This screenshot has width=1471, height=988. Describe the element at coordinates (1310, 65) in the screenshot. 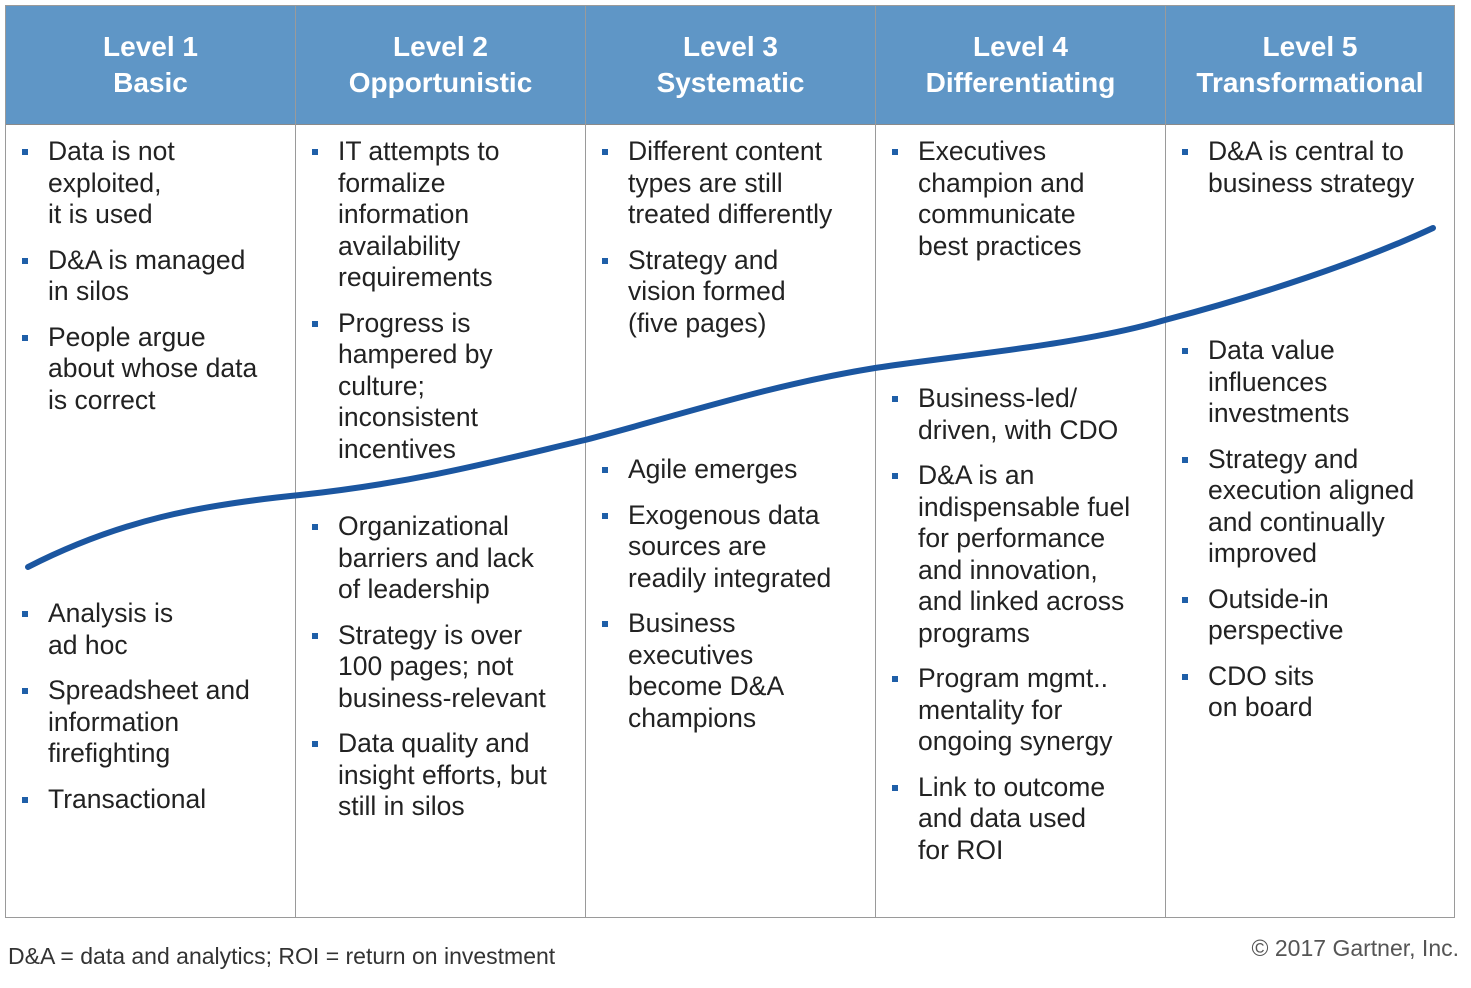

I see `column-header: Level 5 Transformational` at that location.